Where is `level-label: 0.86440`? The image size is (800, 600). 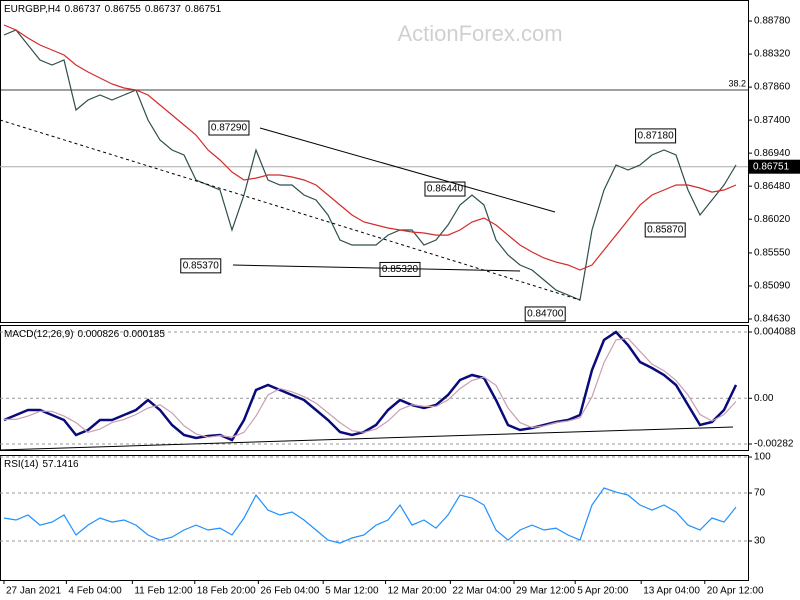
level-label: 0.86440 is located at coordinates (445, 189).